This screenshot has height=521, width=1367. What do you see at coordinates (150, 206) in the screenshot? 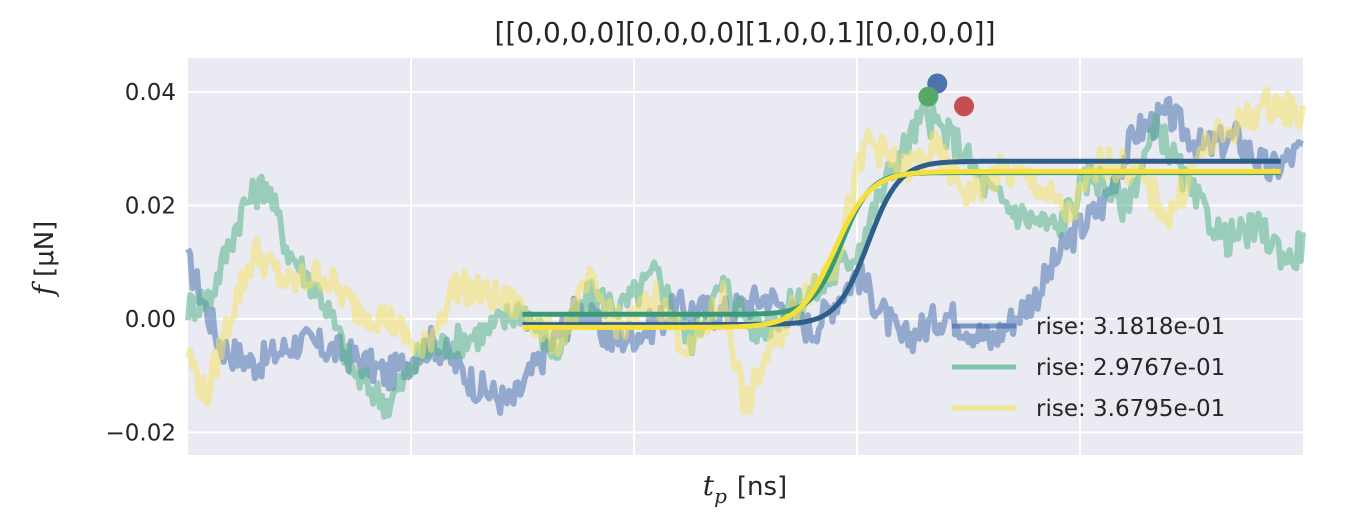
I see `y-tick-label: 0.02` at bounding box center [150, 206].